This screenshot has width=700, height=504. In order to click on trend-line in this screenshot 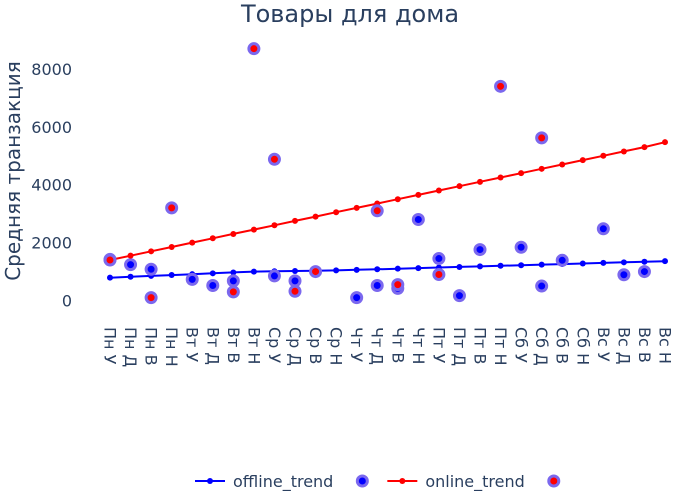, I will do `click(387, 269)`.